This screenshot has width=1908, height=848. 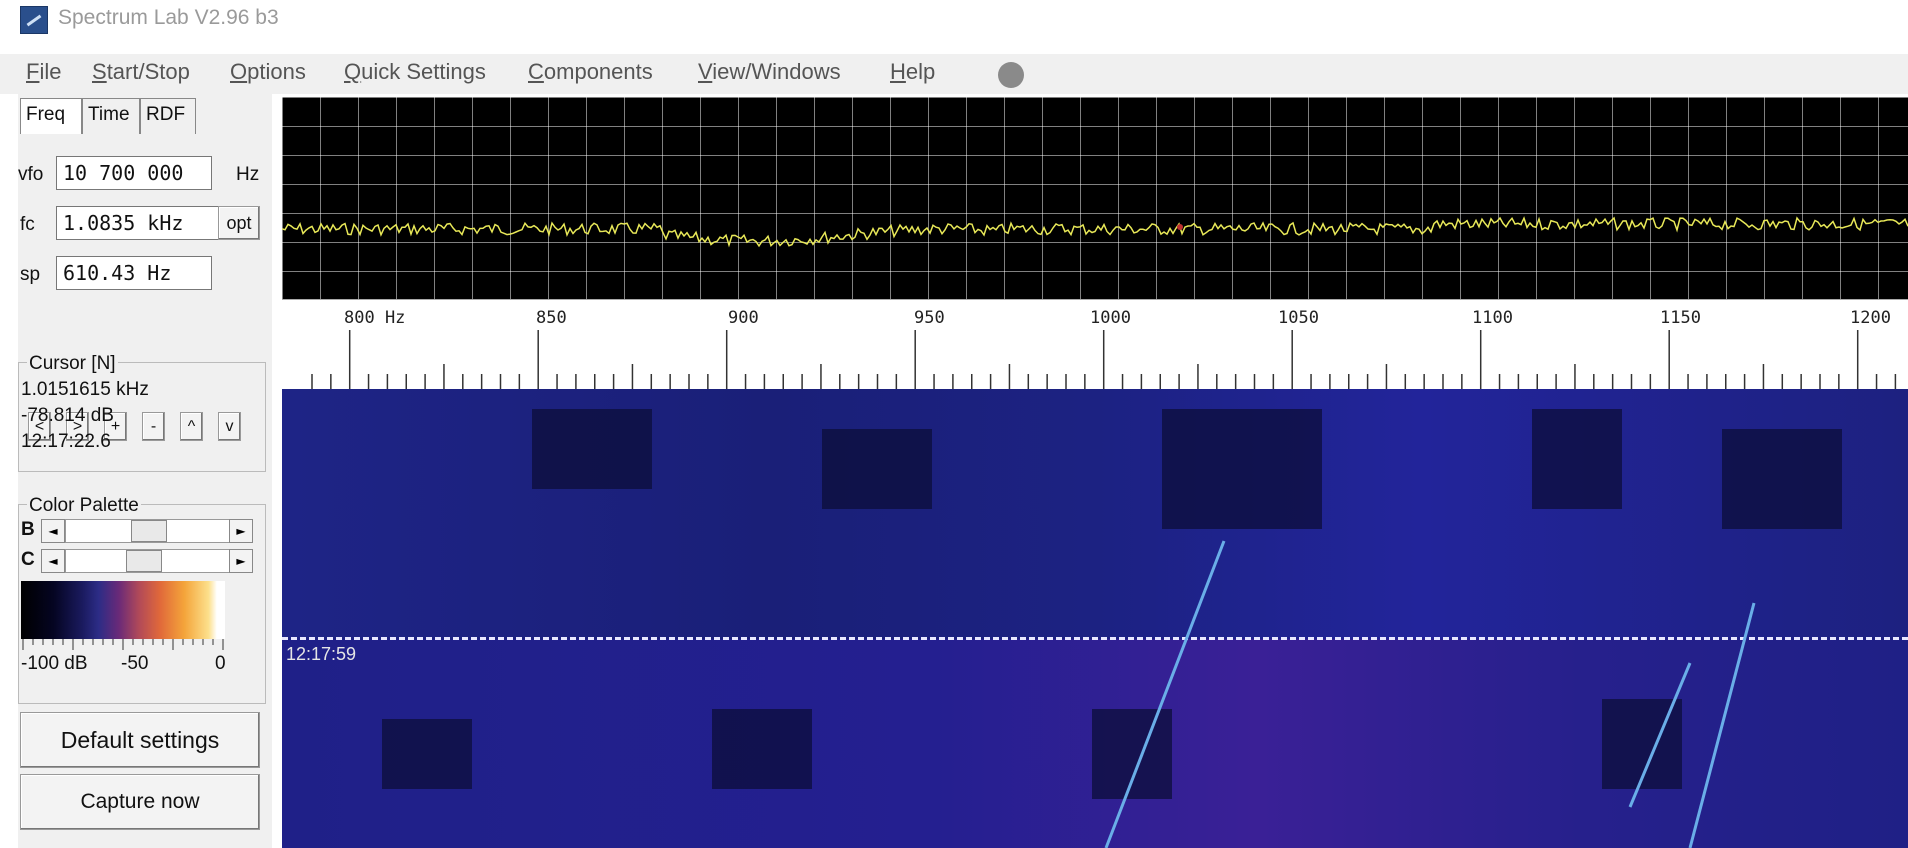 What do you see at coordinates (229, 426) in the screenshot?
I see `scroll-down-button: v` at bounding box center [229, 426].